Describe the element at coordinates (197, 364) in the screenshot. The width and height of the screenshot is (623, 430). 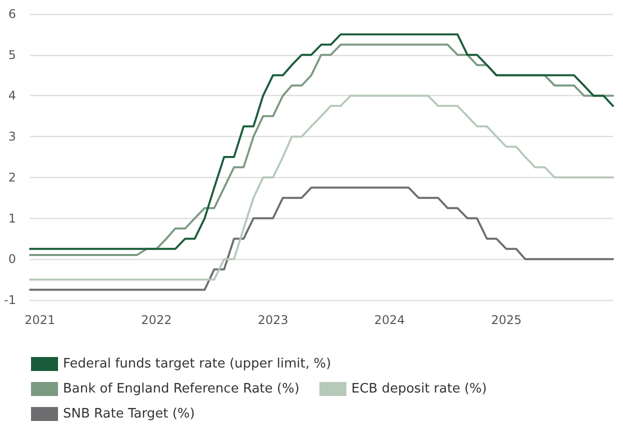
I see `legend-label: Federal funds target rate (upper limit, %)` at that location.